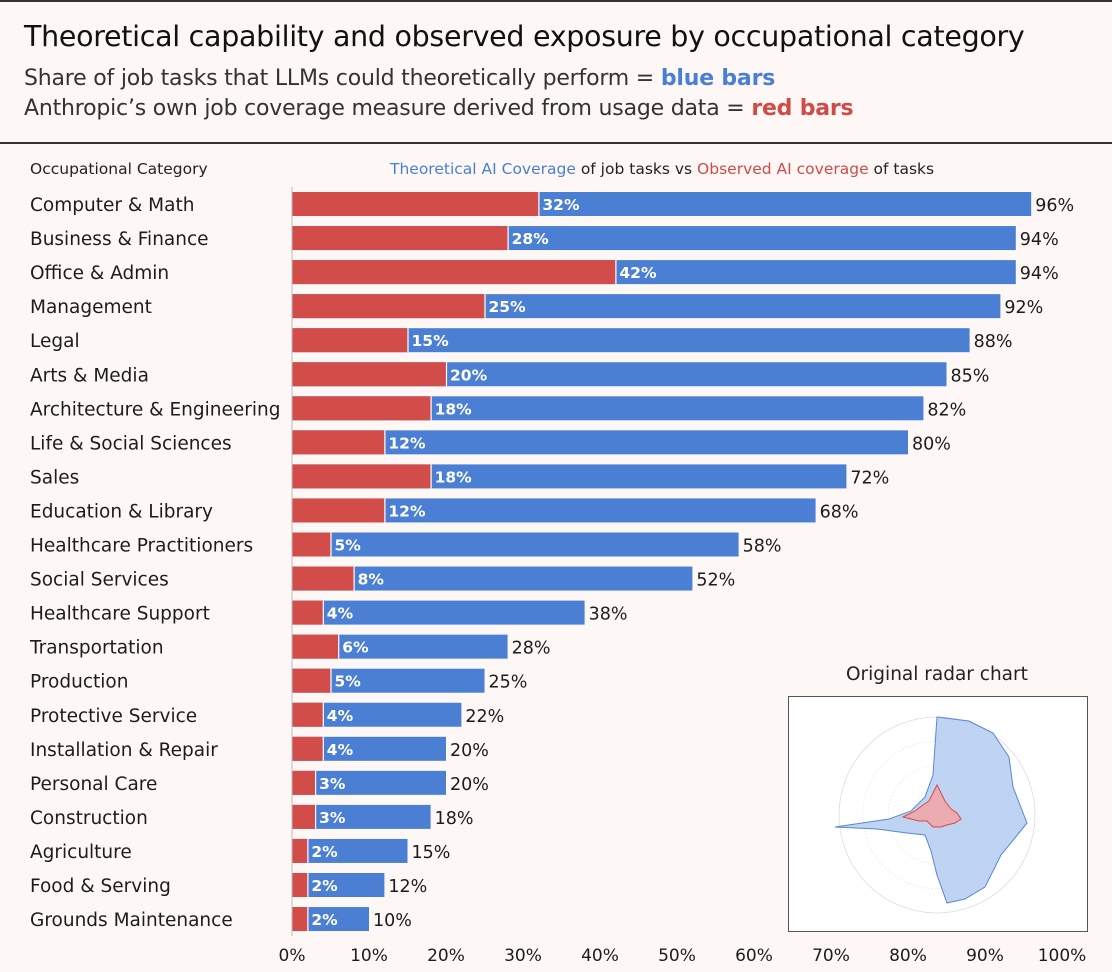 This screenshot has width=1112, height=972. I want to click on observed-value-label: 28%, so click(531, 239).